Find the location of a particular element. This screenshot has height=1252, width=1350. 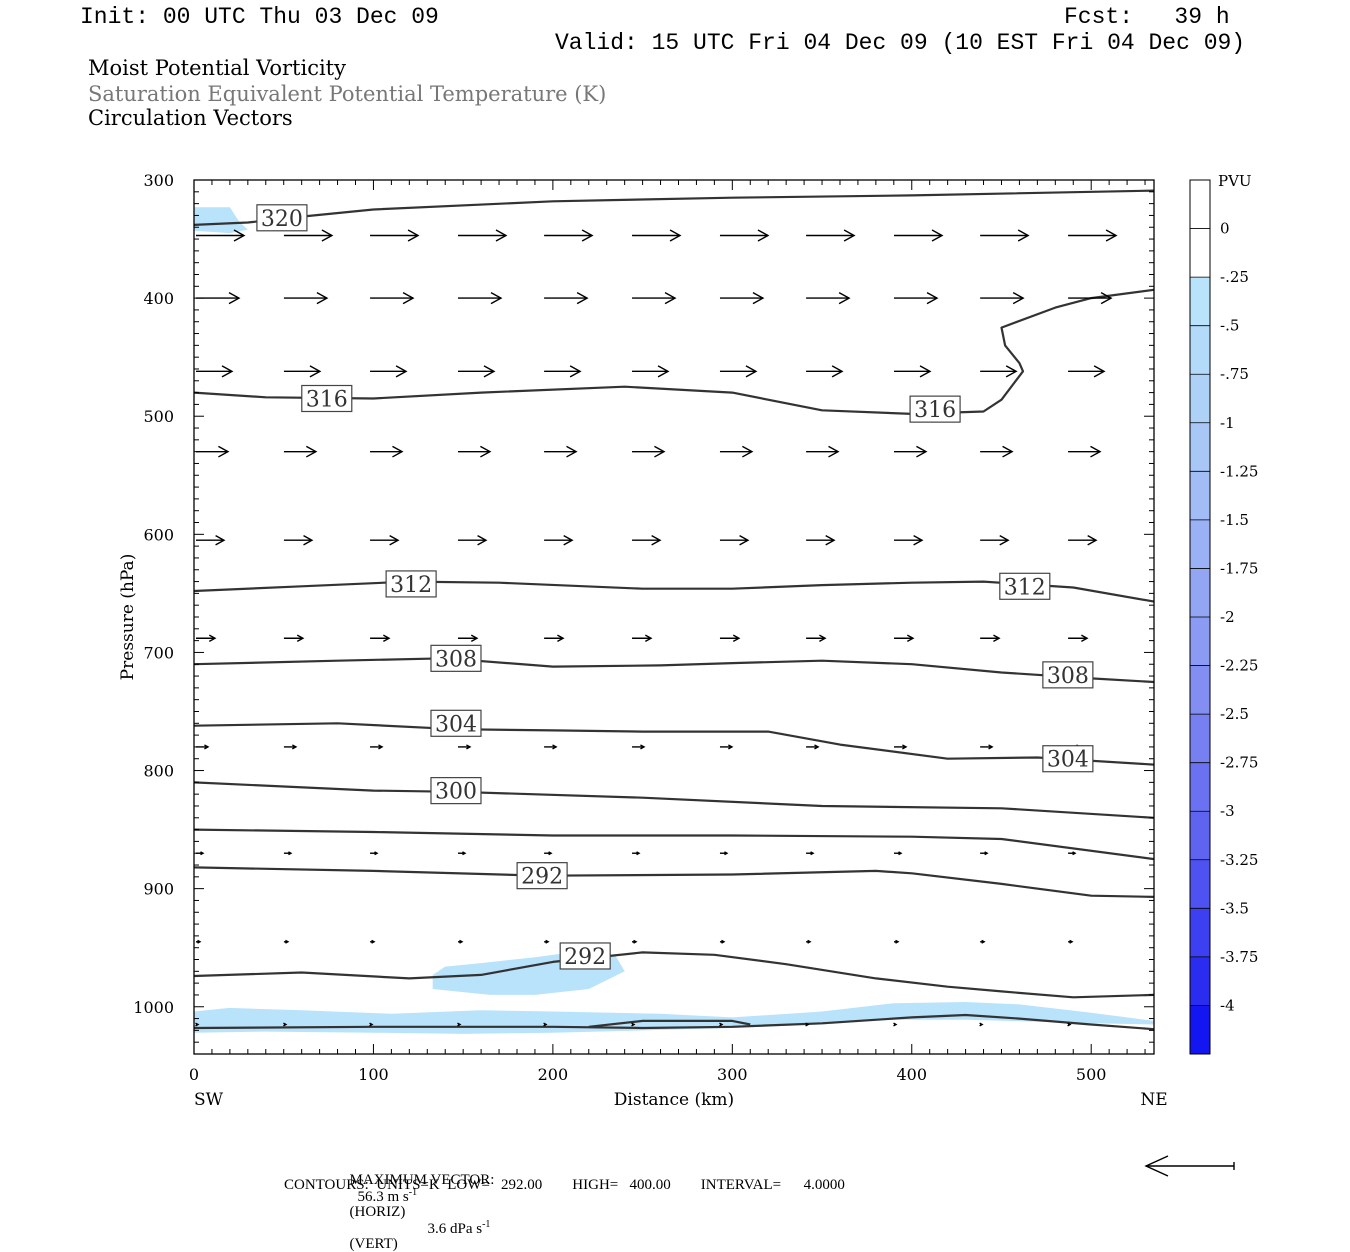

y-tick-label: 600 is located at coordinates (158, 534).